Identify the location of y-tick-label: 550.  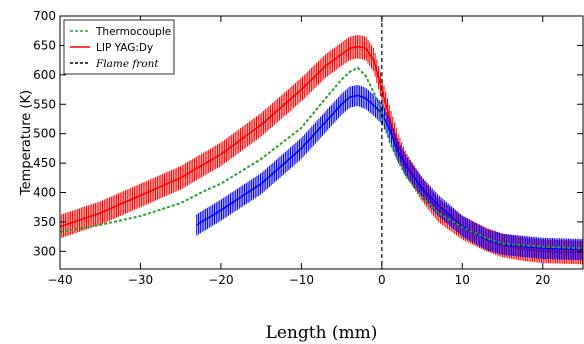
(44, 104).